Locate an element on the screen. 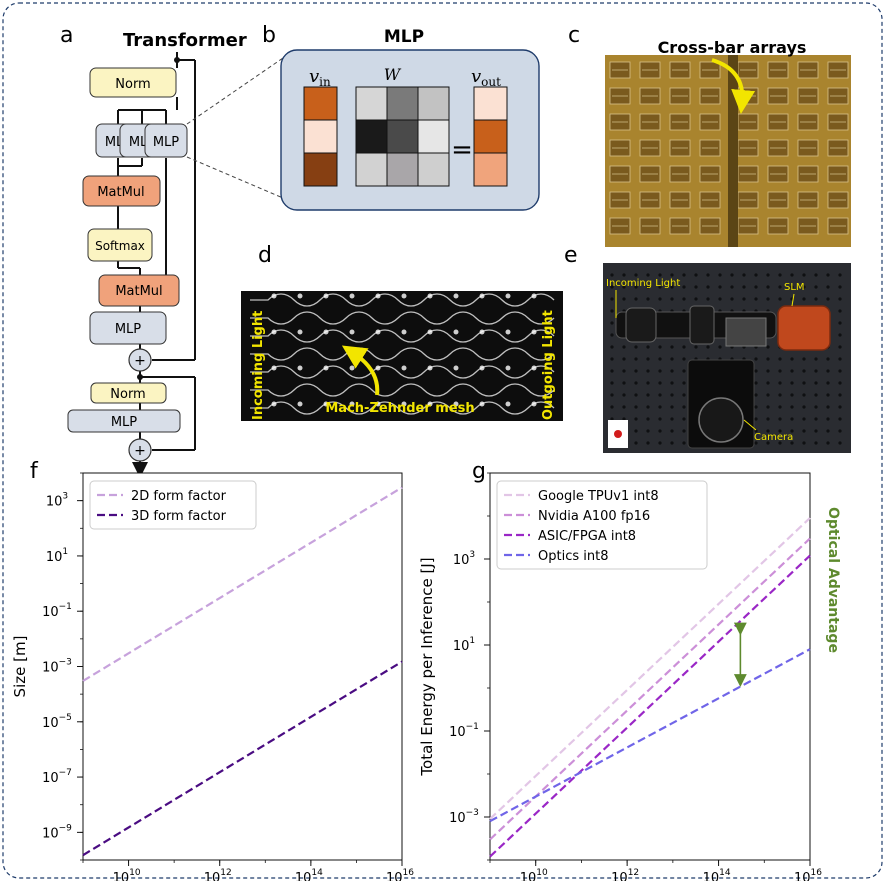  mzi-arrow is located at coordinates (360, 370).